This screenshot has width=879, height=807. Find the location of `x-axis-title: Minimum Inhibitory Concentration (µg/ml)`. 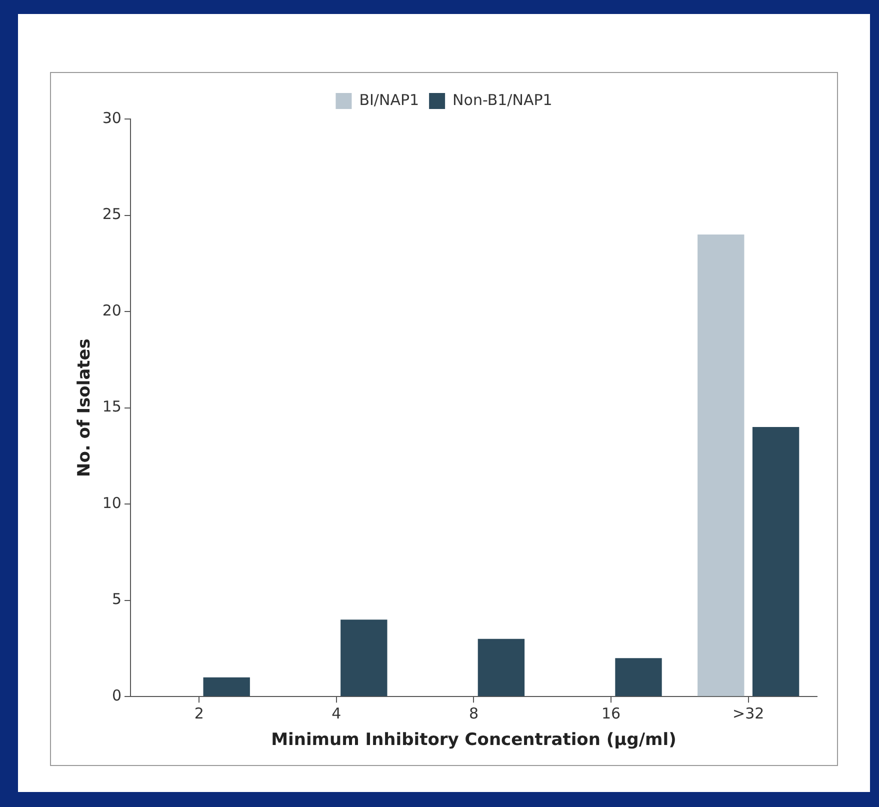

x-axis-title: Minimum Inhibitory Concentration (µg/ml) is located at coordinates (473, 740).